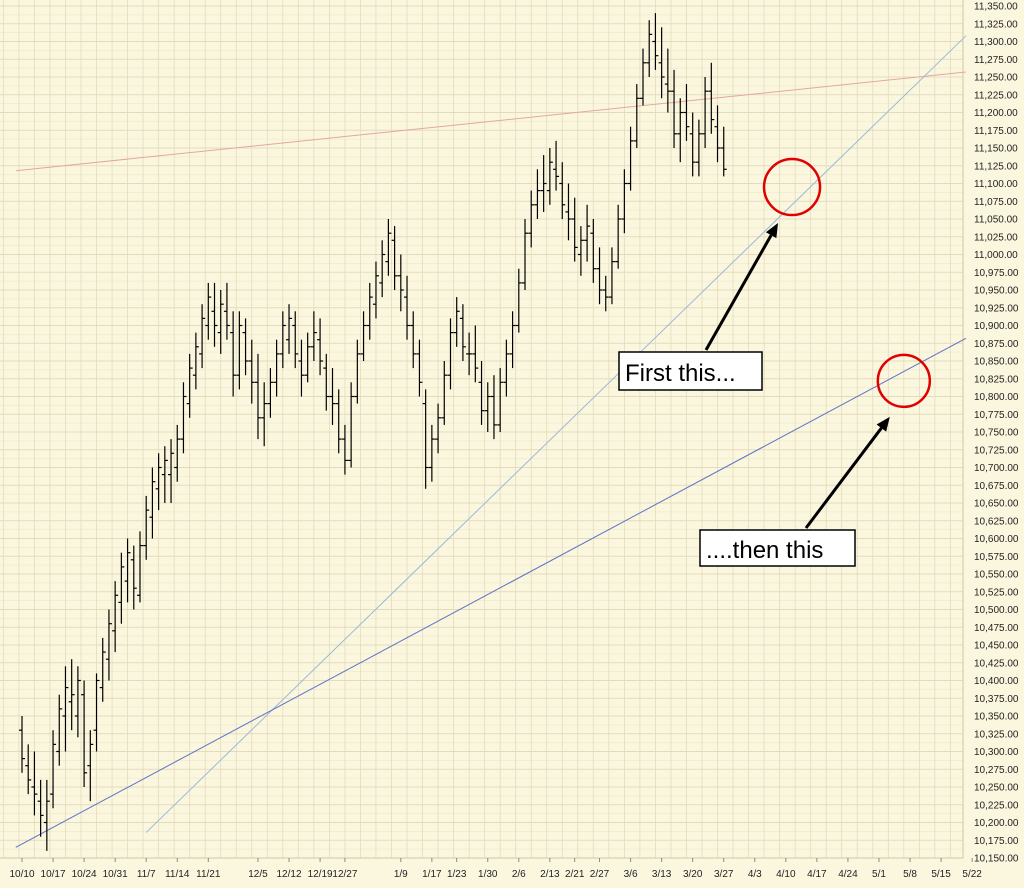 This screenshot has height=888, width=1024. I want to click on x-tick-label: 10/17, so click(53, 874).